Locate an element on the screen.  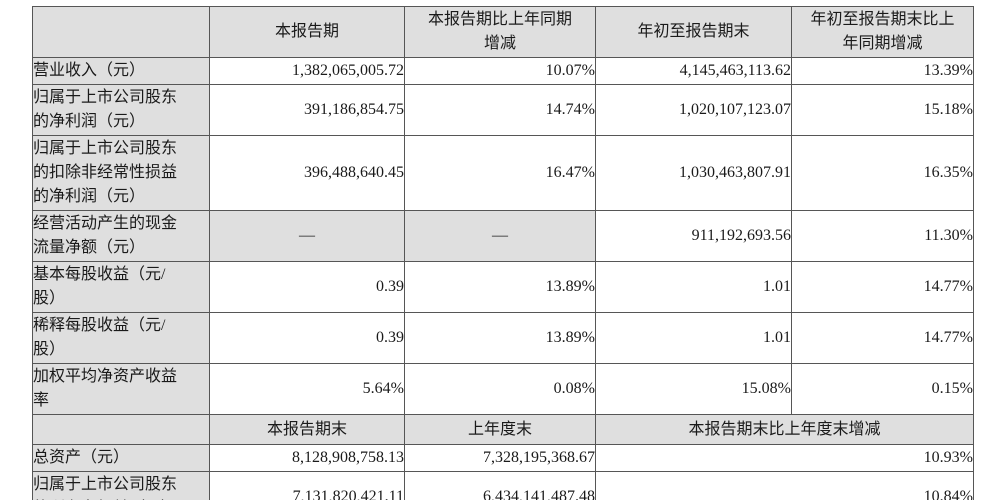
section2-header-row: 本报告期末 上年度末 本报告期末比上年度末增减 is located at coordinates (503, 429).